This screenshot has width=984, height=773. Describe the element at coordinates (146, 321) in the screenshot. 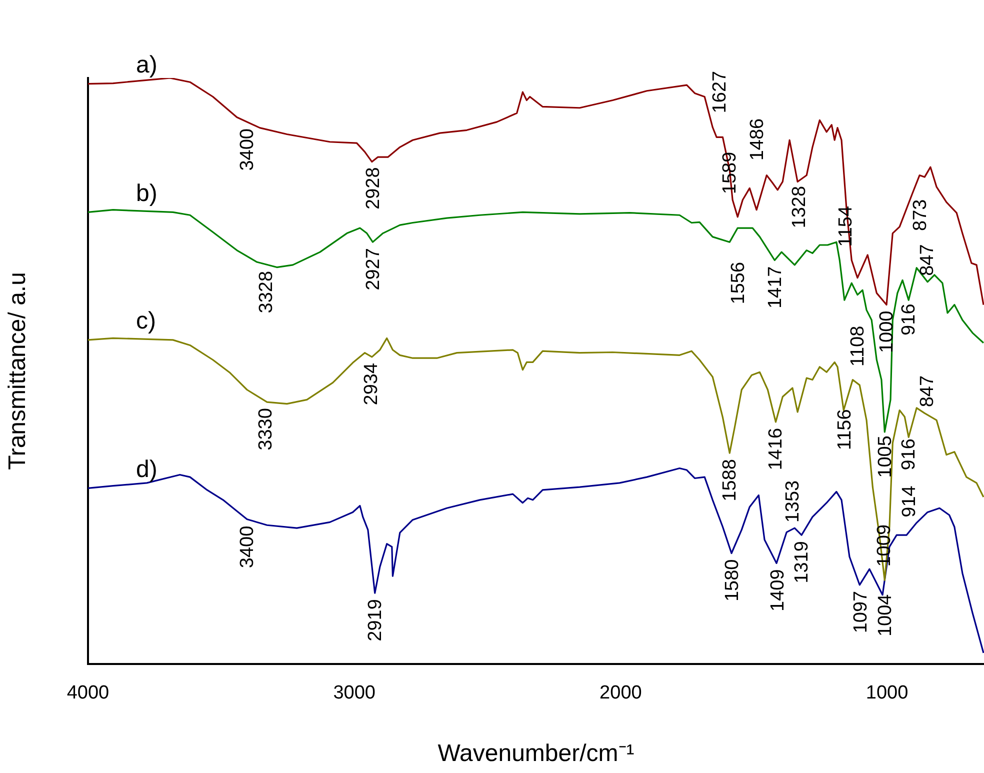

I see `series-label: c)` at that location.